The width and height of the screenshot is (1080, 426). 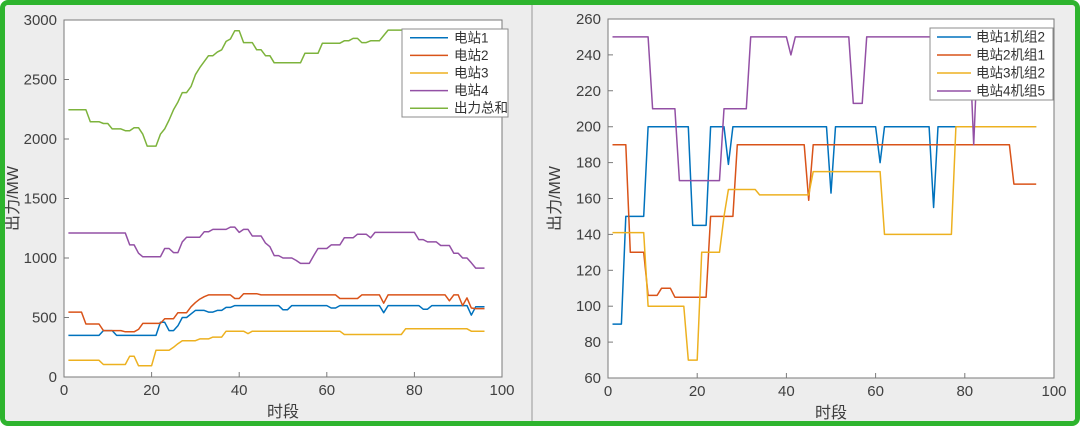 What do you see at coordinates (40, 20) in the screenshot?
I see `y-tick-label: 3000` at bounding box center [40, 20].